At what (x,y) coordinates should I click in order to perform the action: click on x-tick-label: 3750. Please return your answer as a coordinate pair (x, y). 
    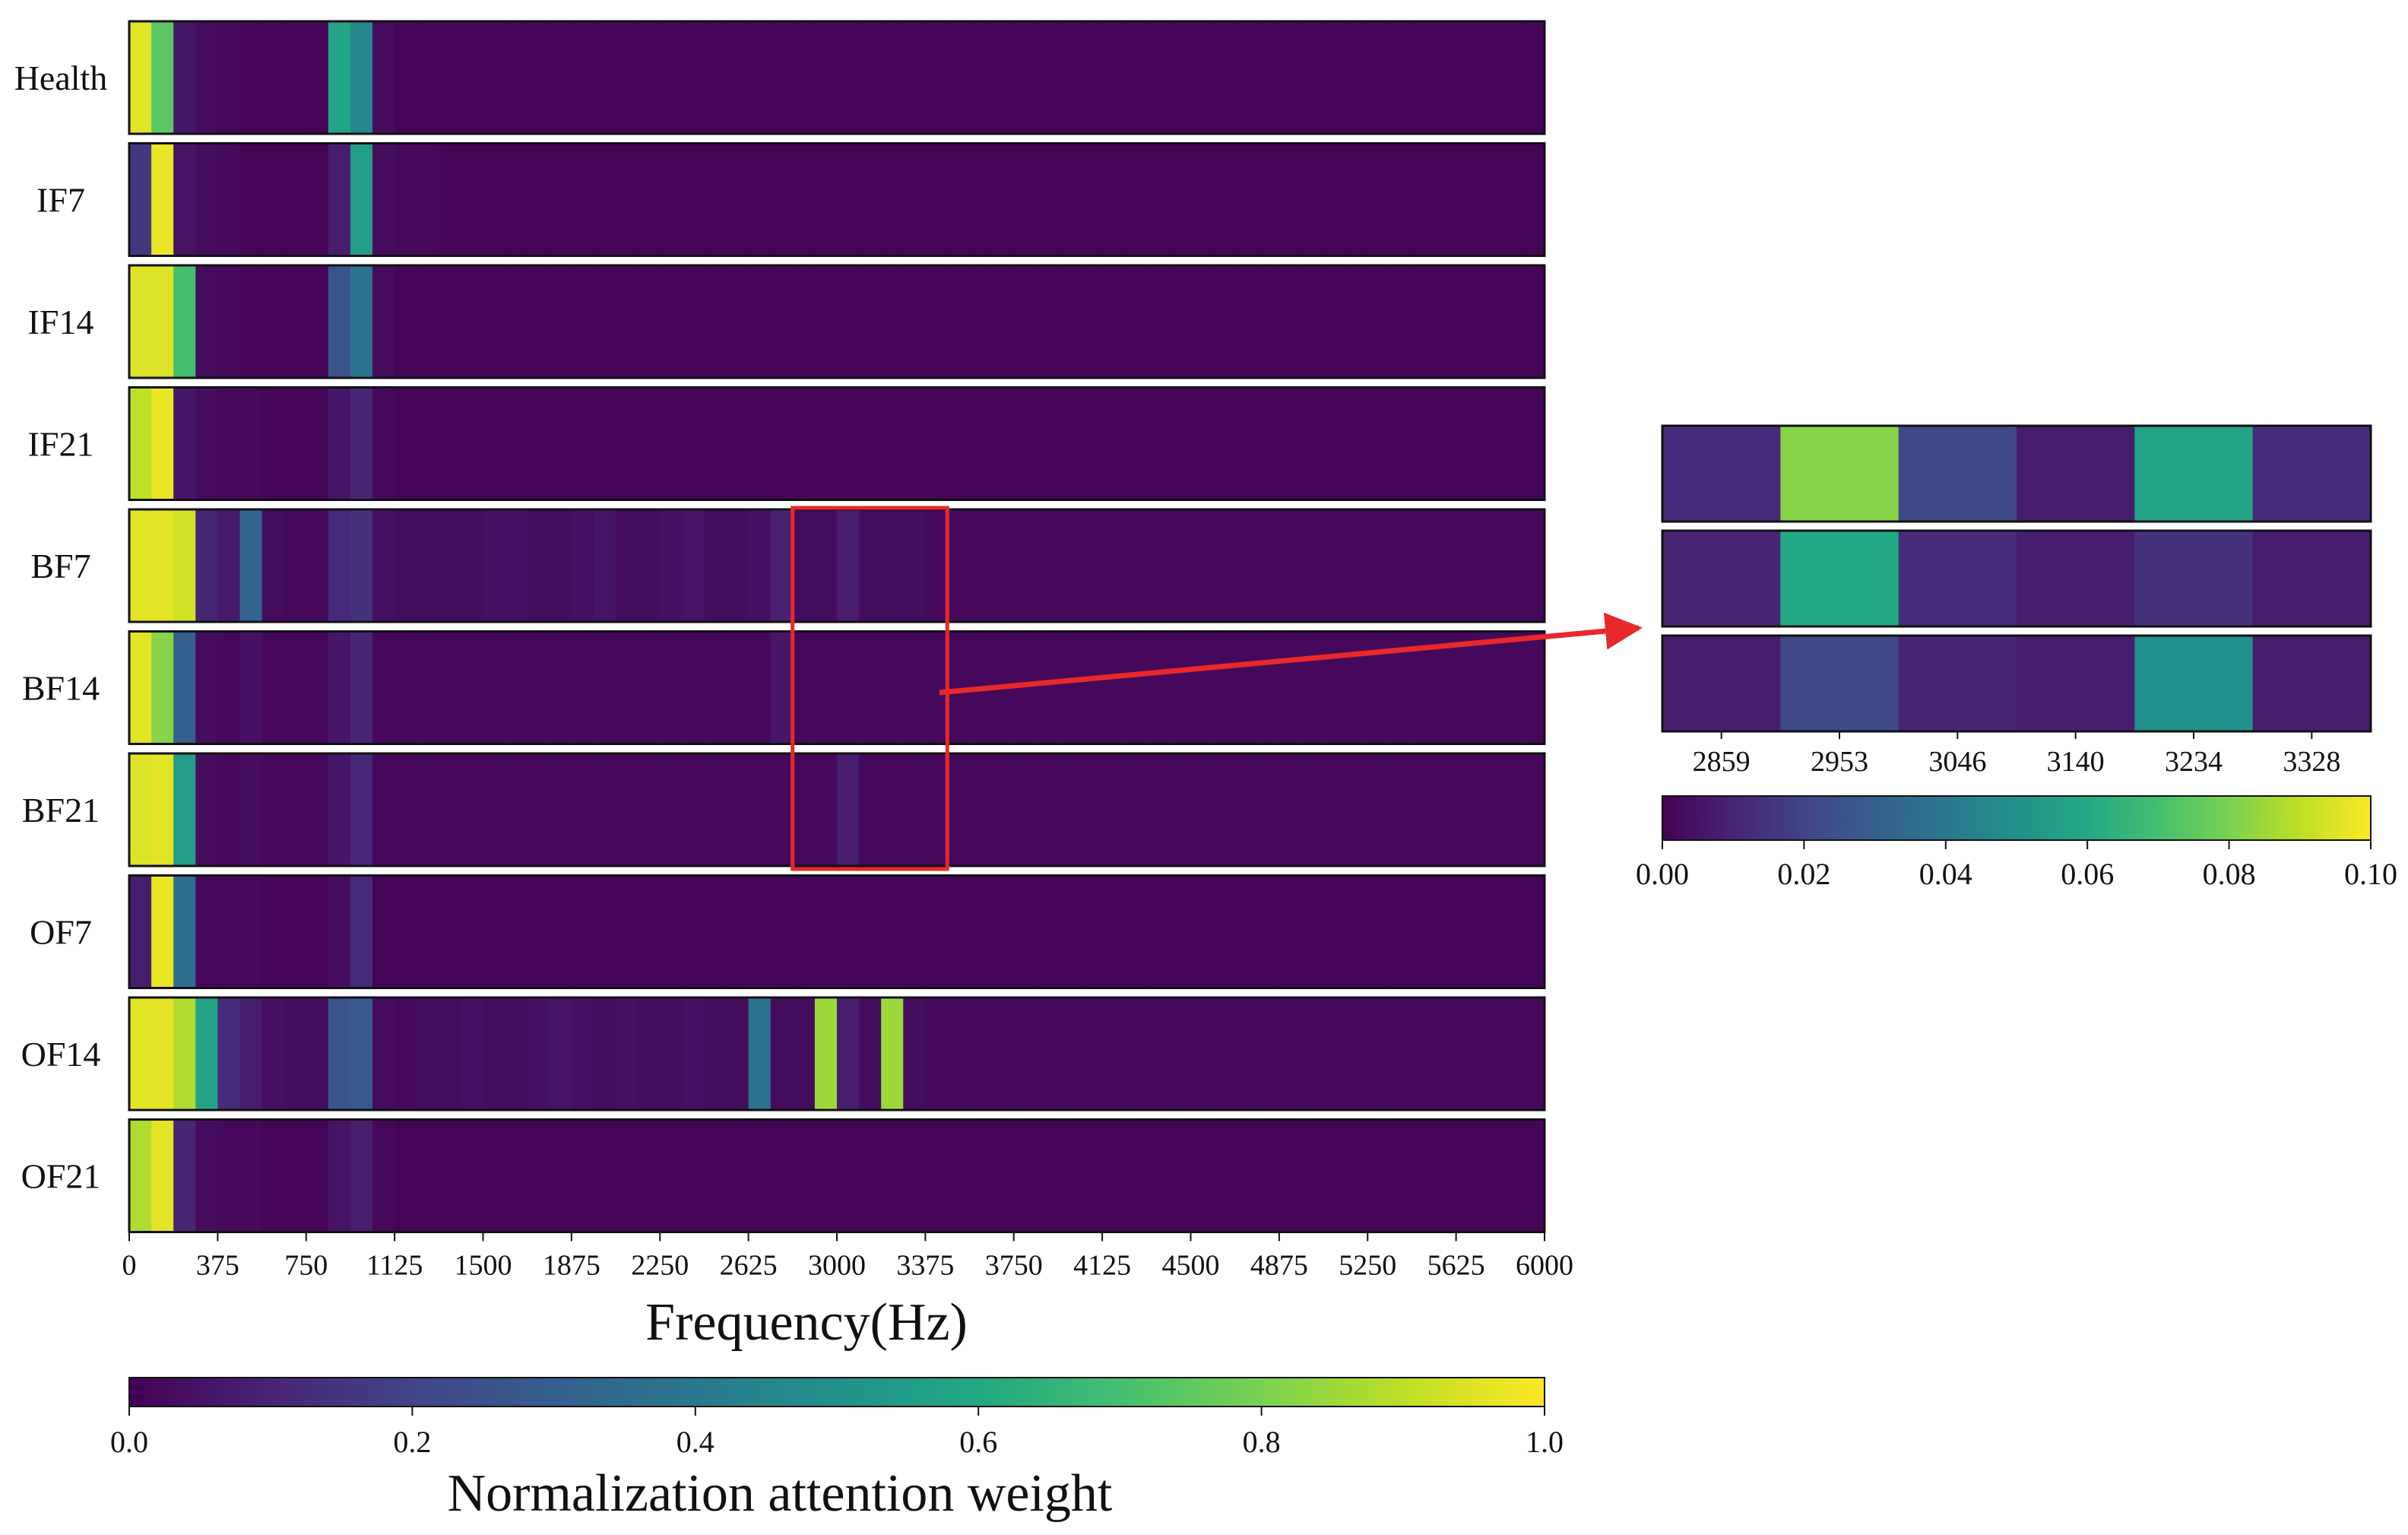
    Looking at the image, I should click on (1014, 1266).